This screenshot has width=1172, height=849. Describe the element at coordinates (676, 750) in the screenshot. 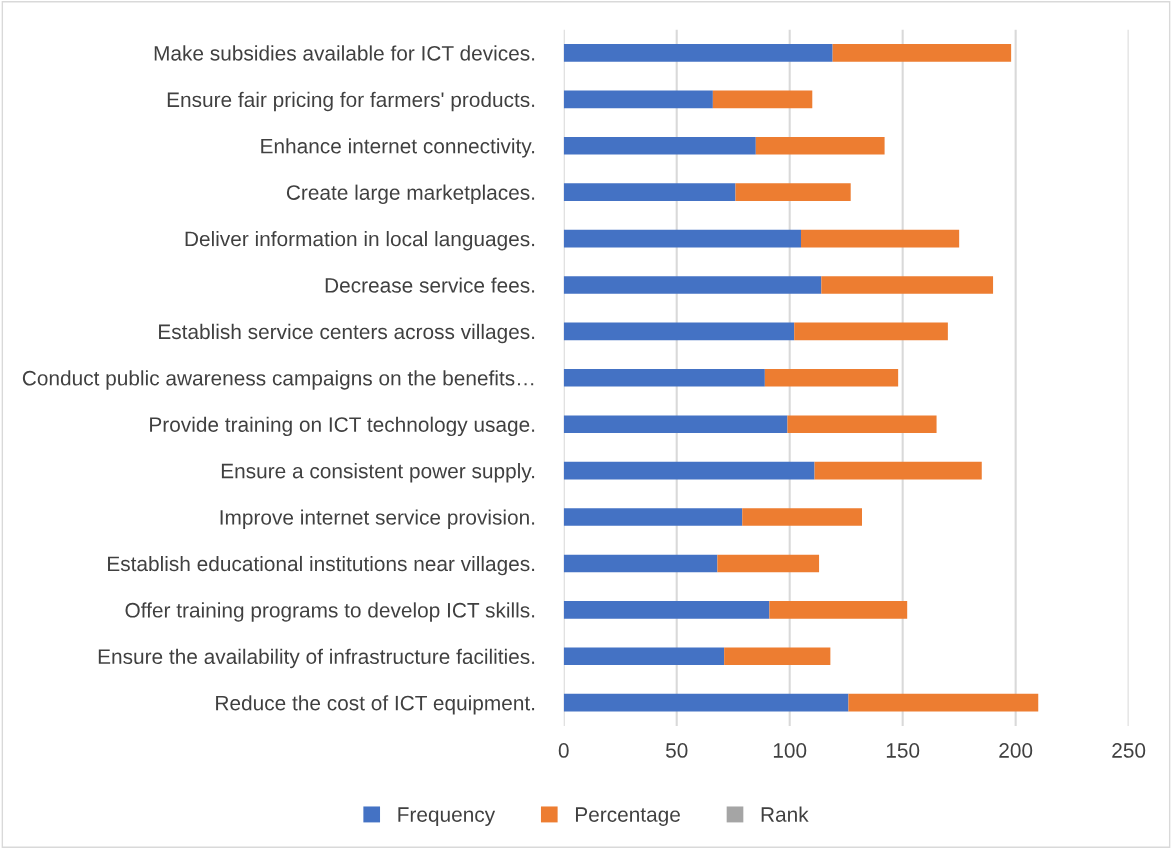

I see `x-tick-label: 50` at that location.